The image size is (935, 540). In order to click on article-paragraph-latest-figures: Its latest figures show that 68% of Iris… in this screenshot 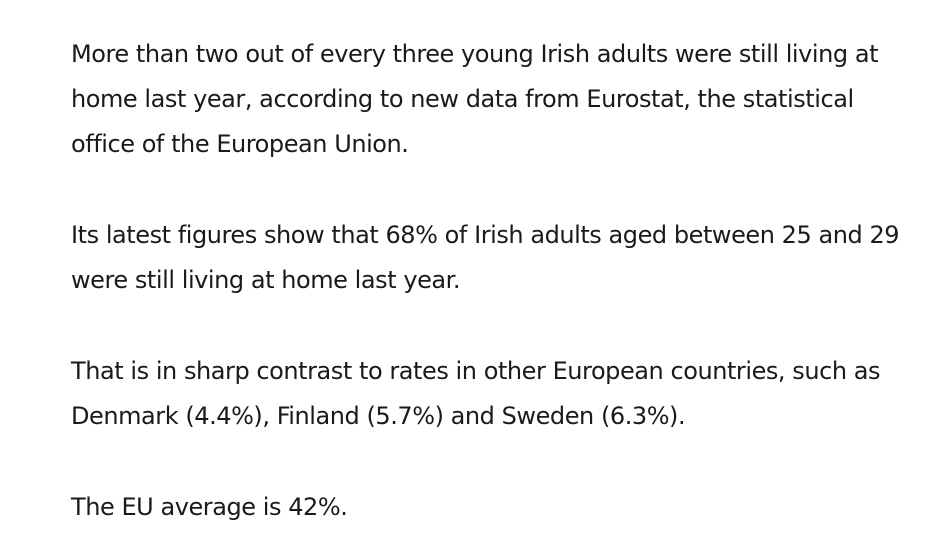, I will do `click(485, 257)`.